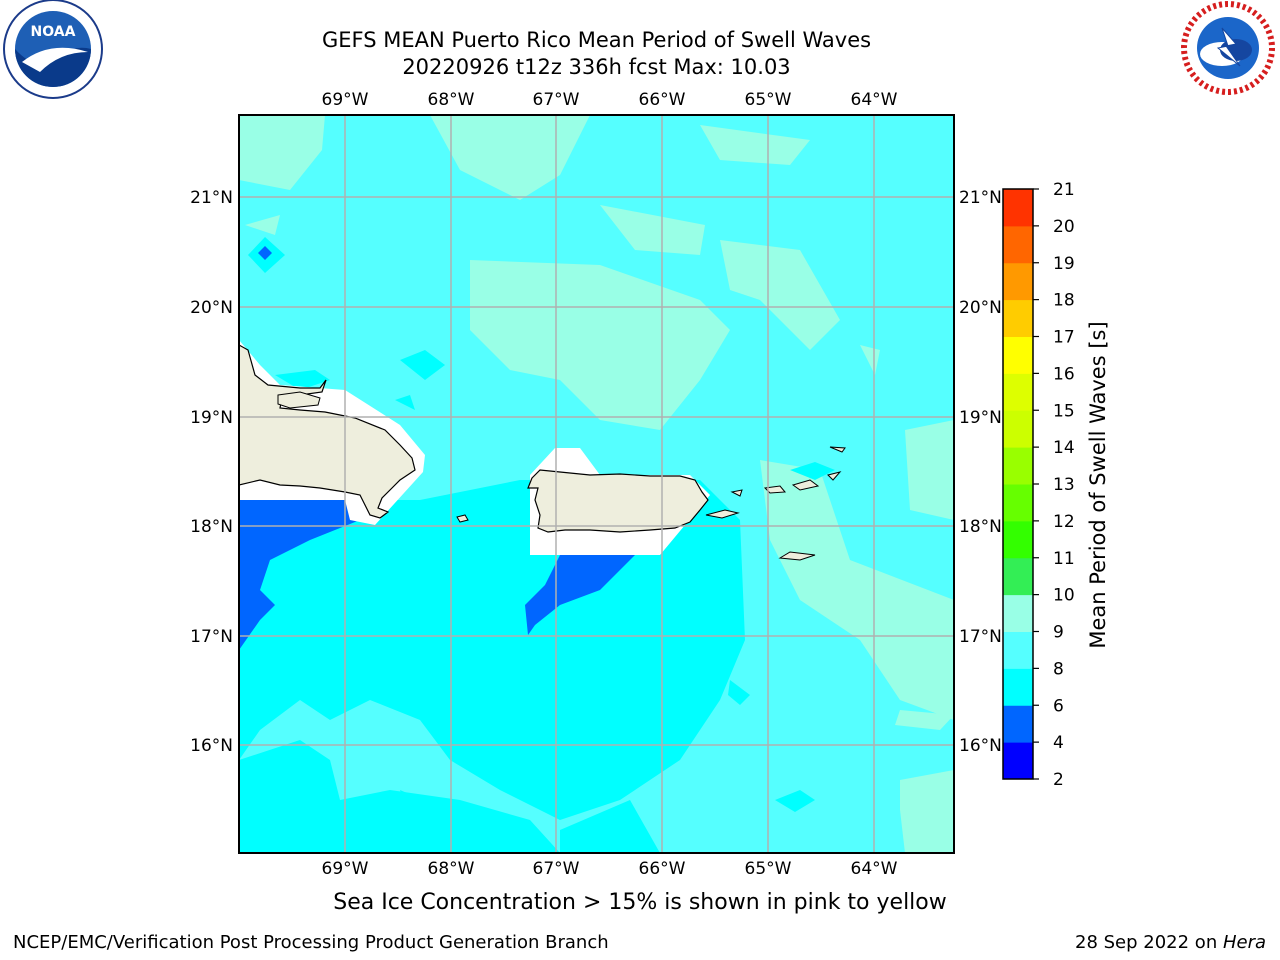 The height and width of the screenshot is (960, 1280). Describe the element at coordinates (1058, 706) in the screenshot. I see `colorbar-tick-label: 6` at that location.